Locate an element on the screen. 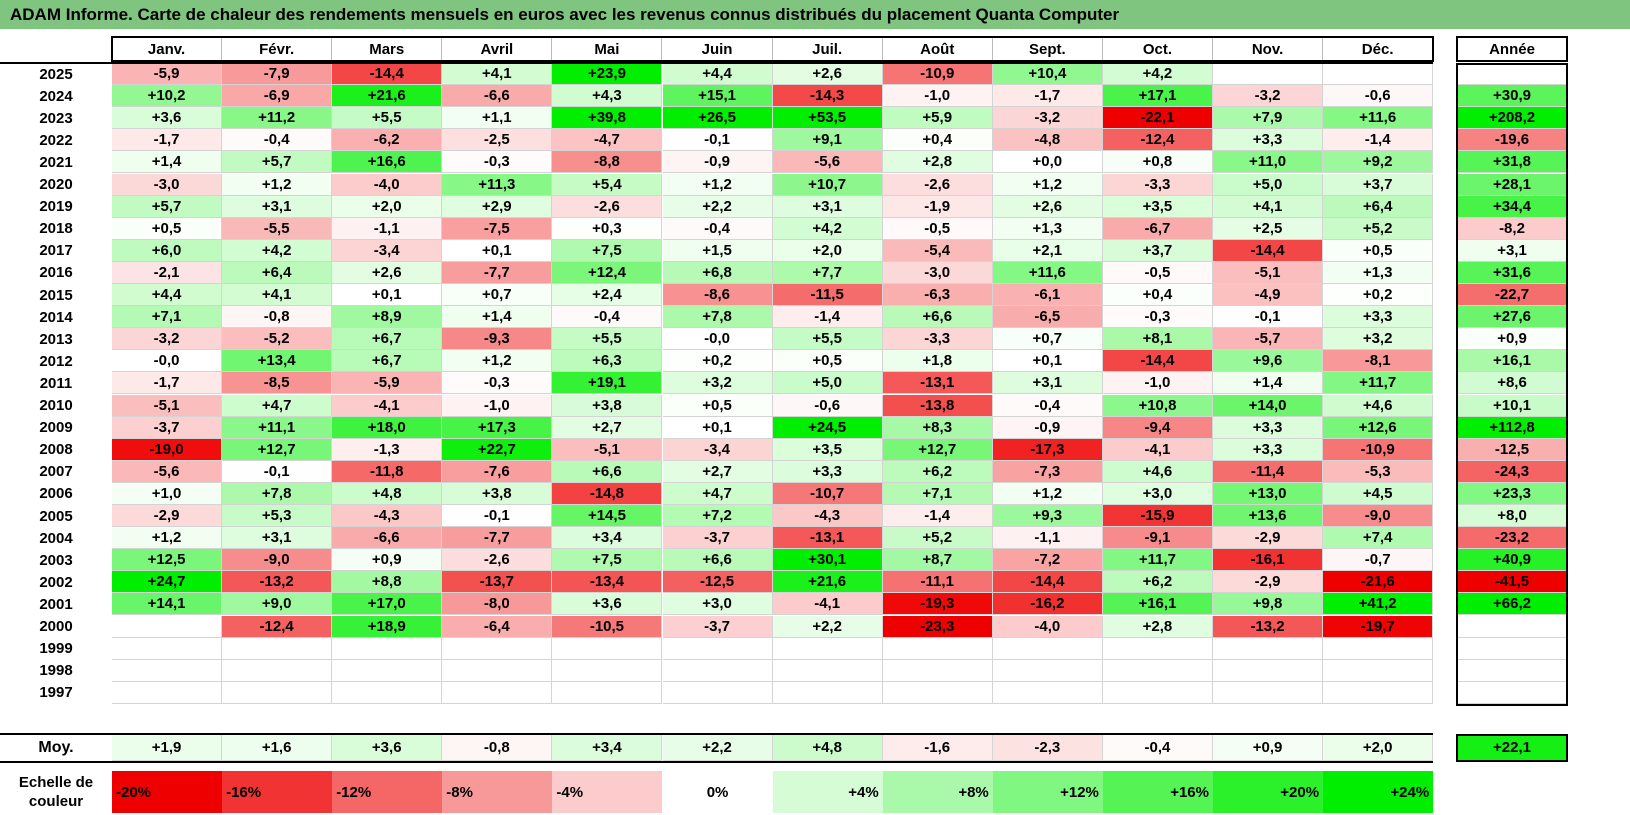 This screenshot has width=1630, height=815. heatmap-cell: +53,5 is located at coordinates (827, 118).